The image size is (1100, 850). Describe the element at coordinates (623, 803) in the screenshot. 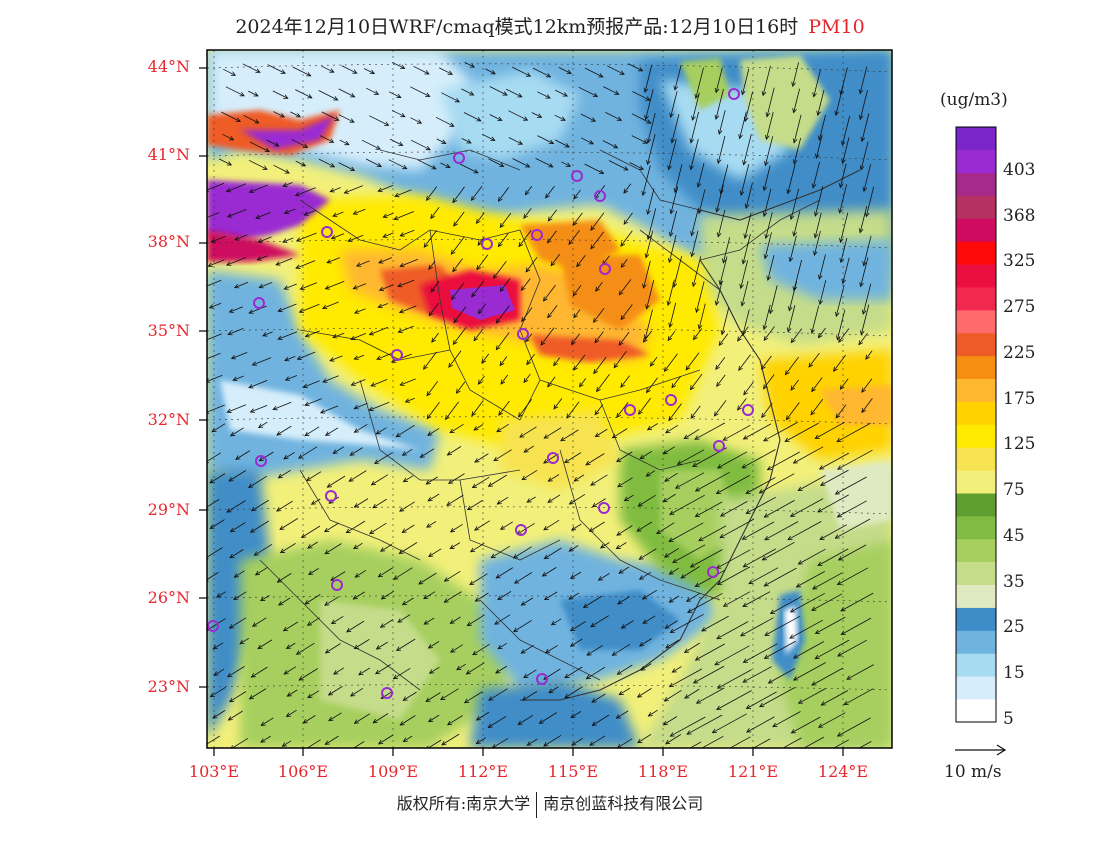

I see `copyright-right: 南京创蓝科技有限公司` at that location.